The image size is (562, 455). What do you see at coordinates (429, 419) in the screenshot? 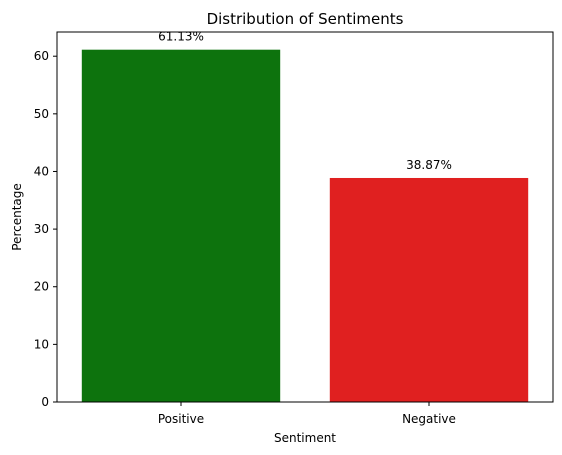
I see `x-tick-label-negative: Negative` at bounding box center [429, 419].